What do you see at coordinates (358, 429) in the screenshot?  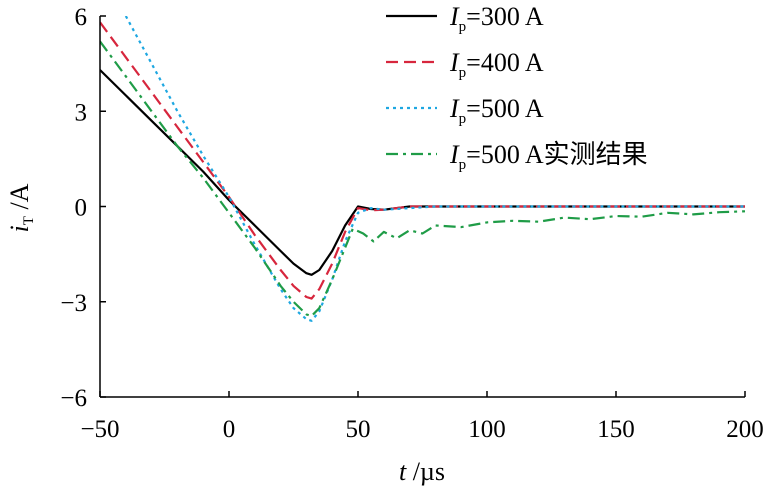 I see `x-tick-label: 50` at bounding box center [358, 429].